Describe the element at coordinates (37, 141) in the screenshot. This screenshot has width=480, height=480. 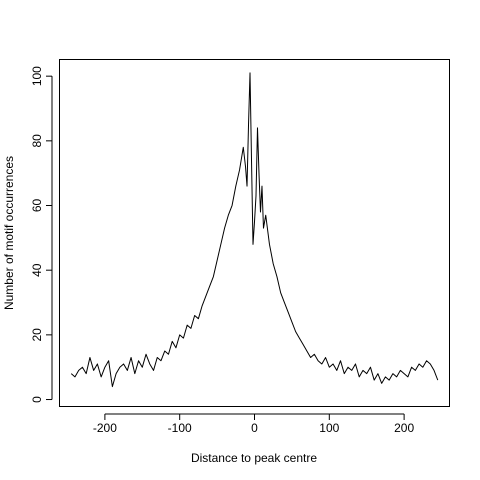
I see `y-tick-label: 80` at that location.